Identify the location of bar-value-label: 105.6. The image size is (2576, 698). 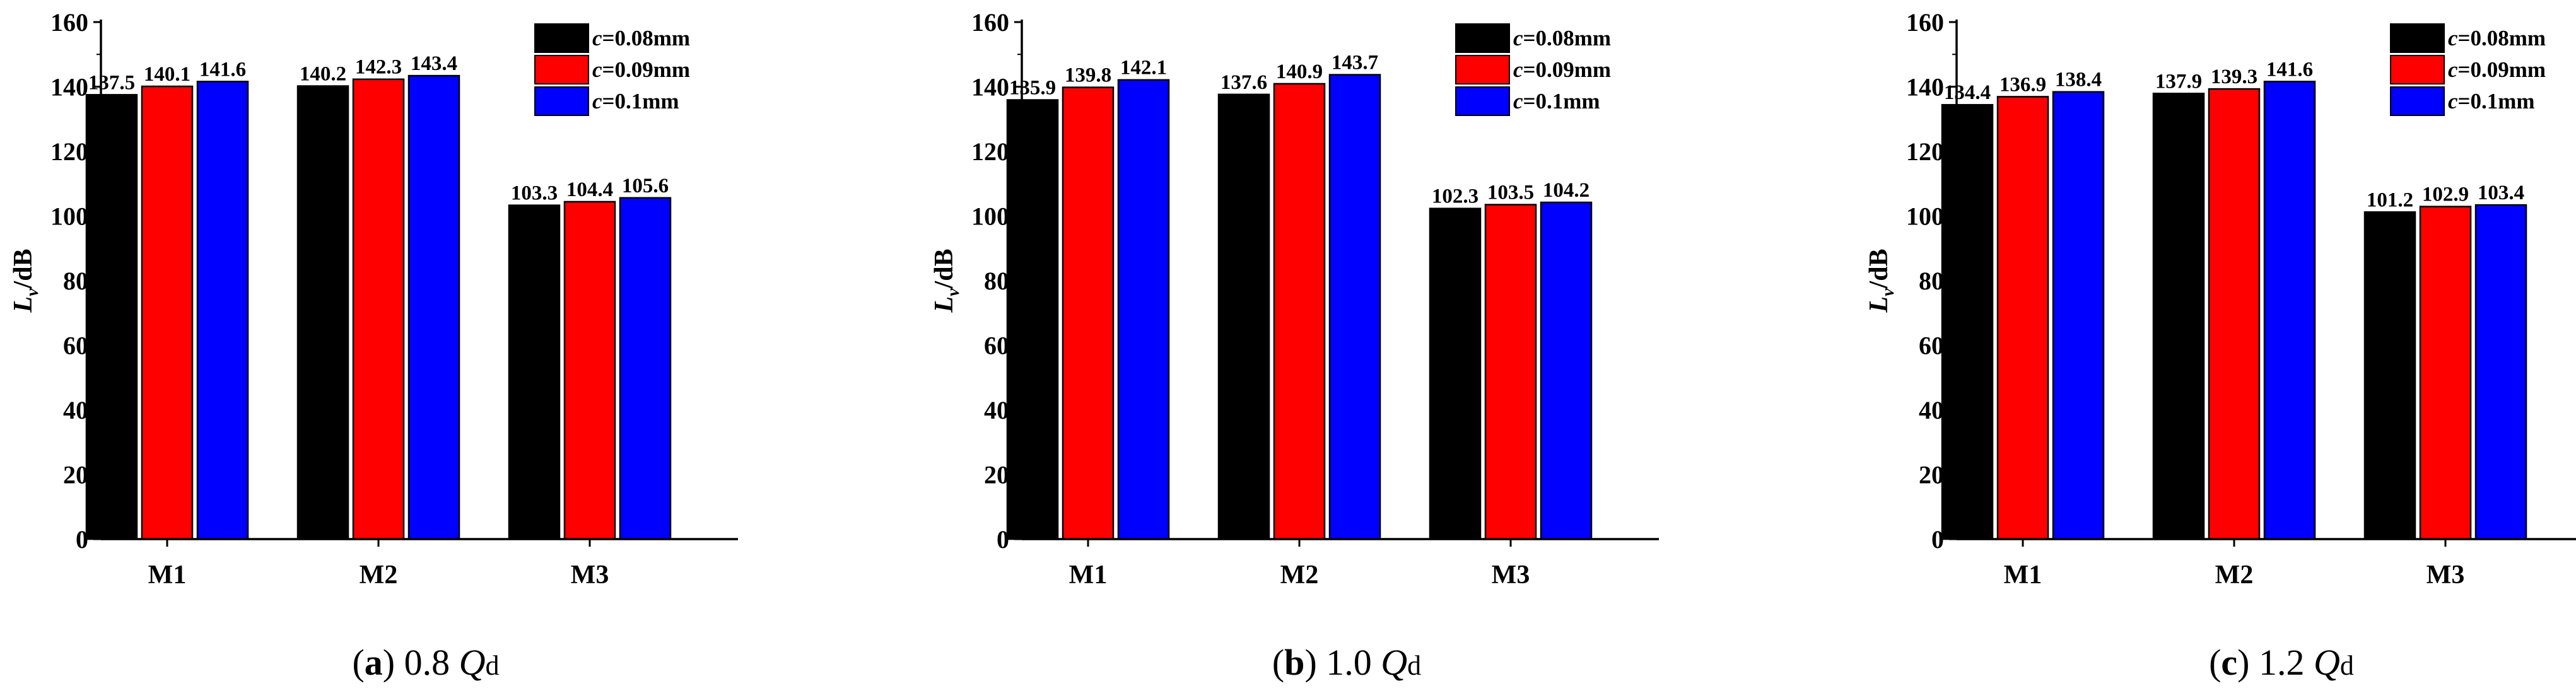
(645, 186).